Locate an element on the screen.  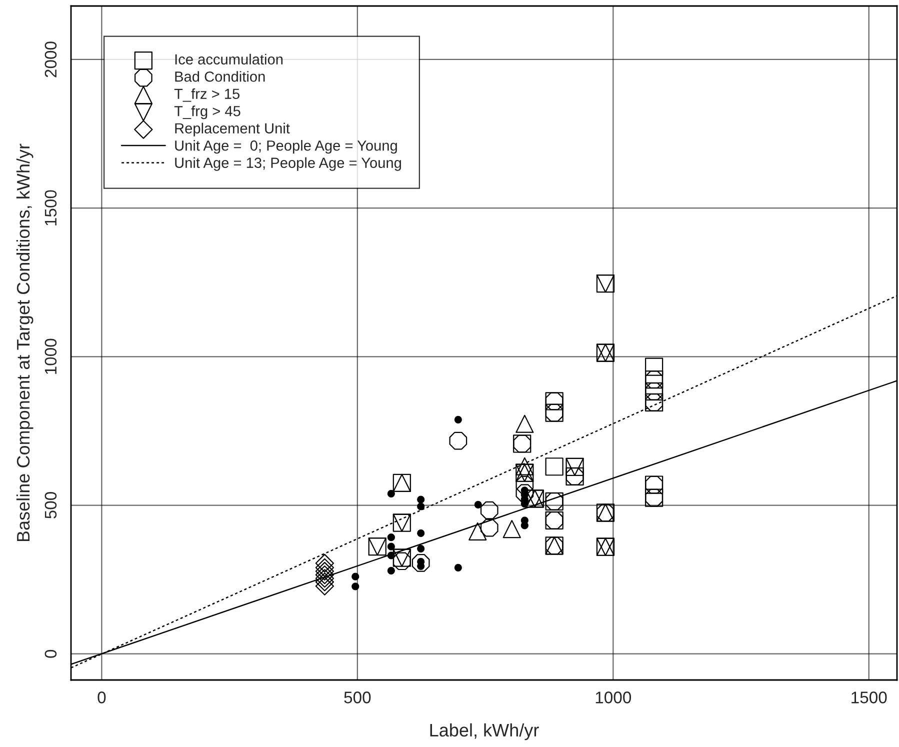
x-tick-label: 1500 is located at coordinates (869, 698).